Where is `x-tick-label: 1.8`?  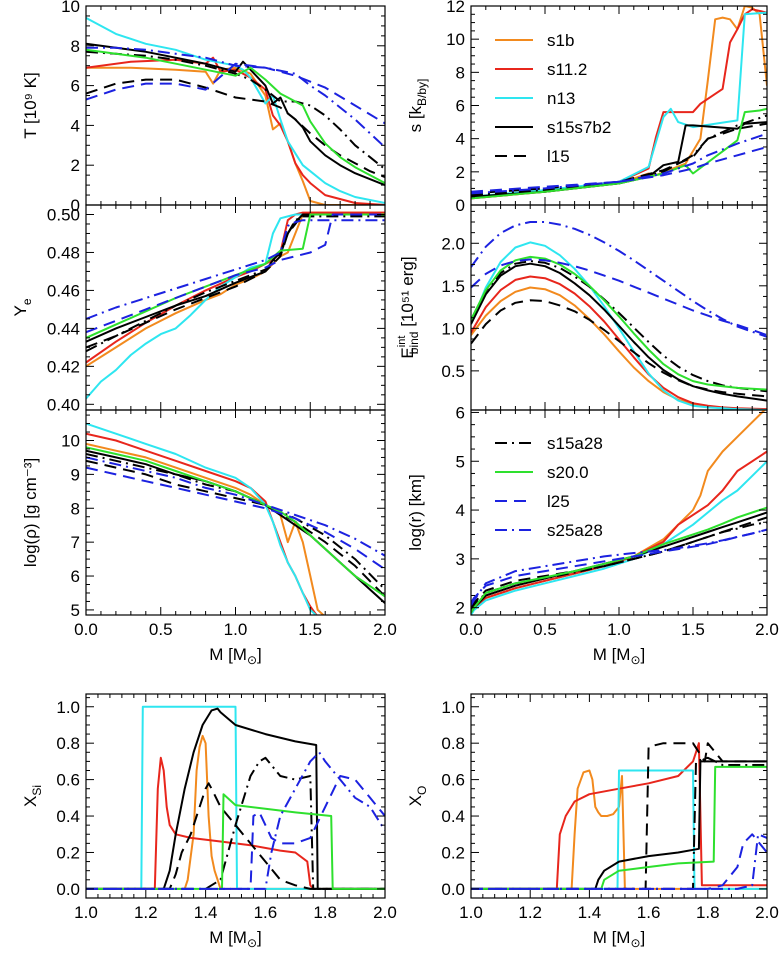
x-tick-label: 1.8 is located at coordinates (325, 912).